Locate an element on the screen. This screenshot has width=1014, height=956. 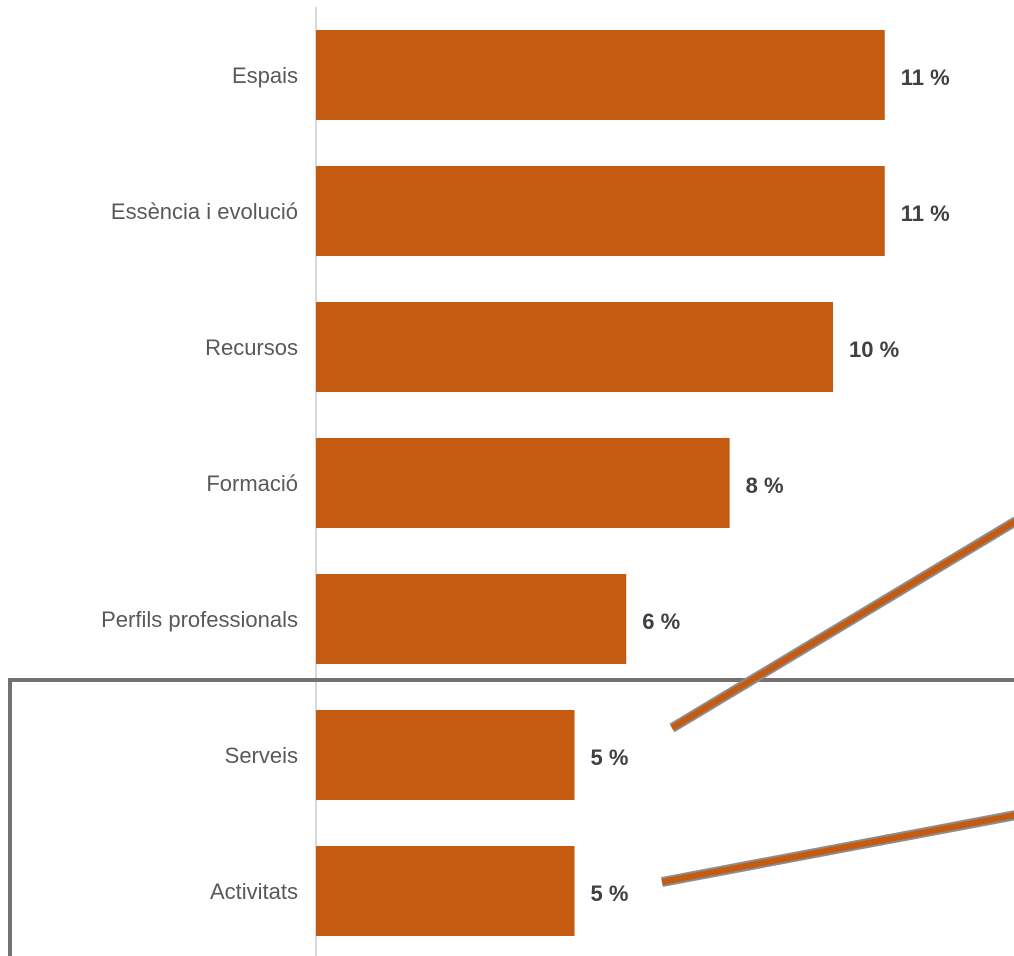
category-label: Serveis is located at coordinates (261, 755).